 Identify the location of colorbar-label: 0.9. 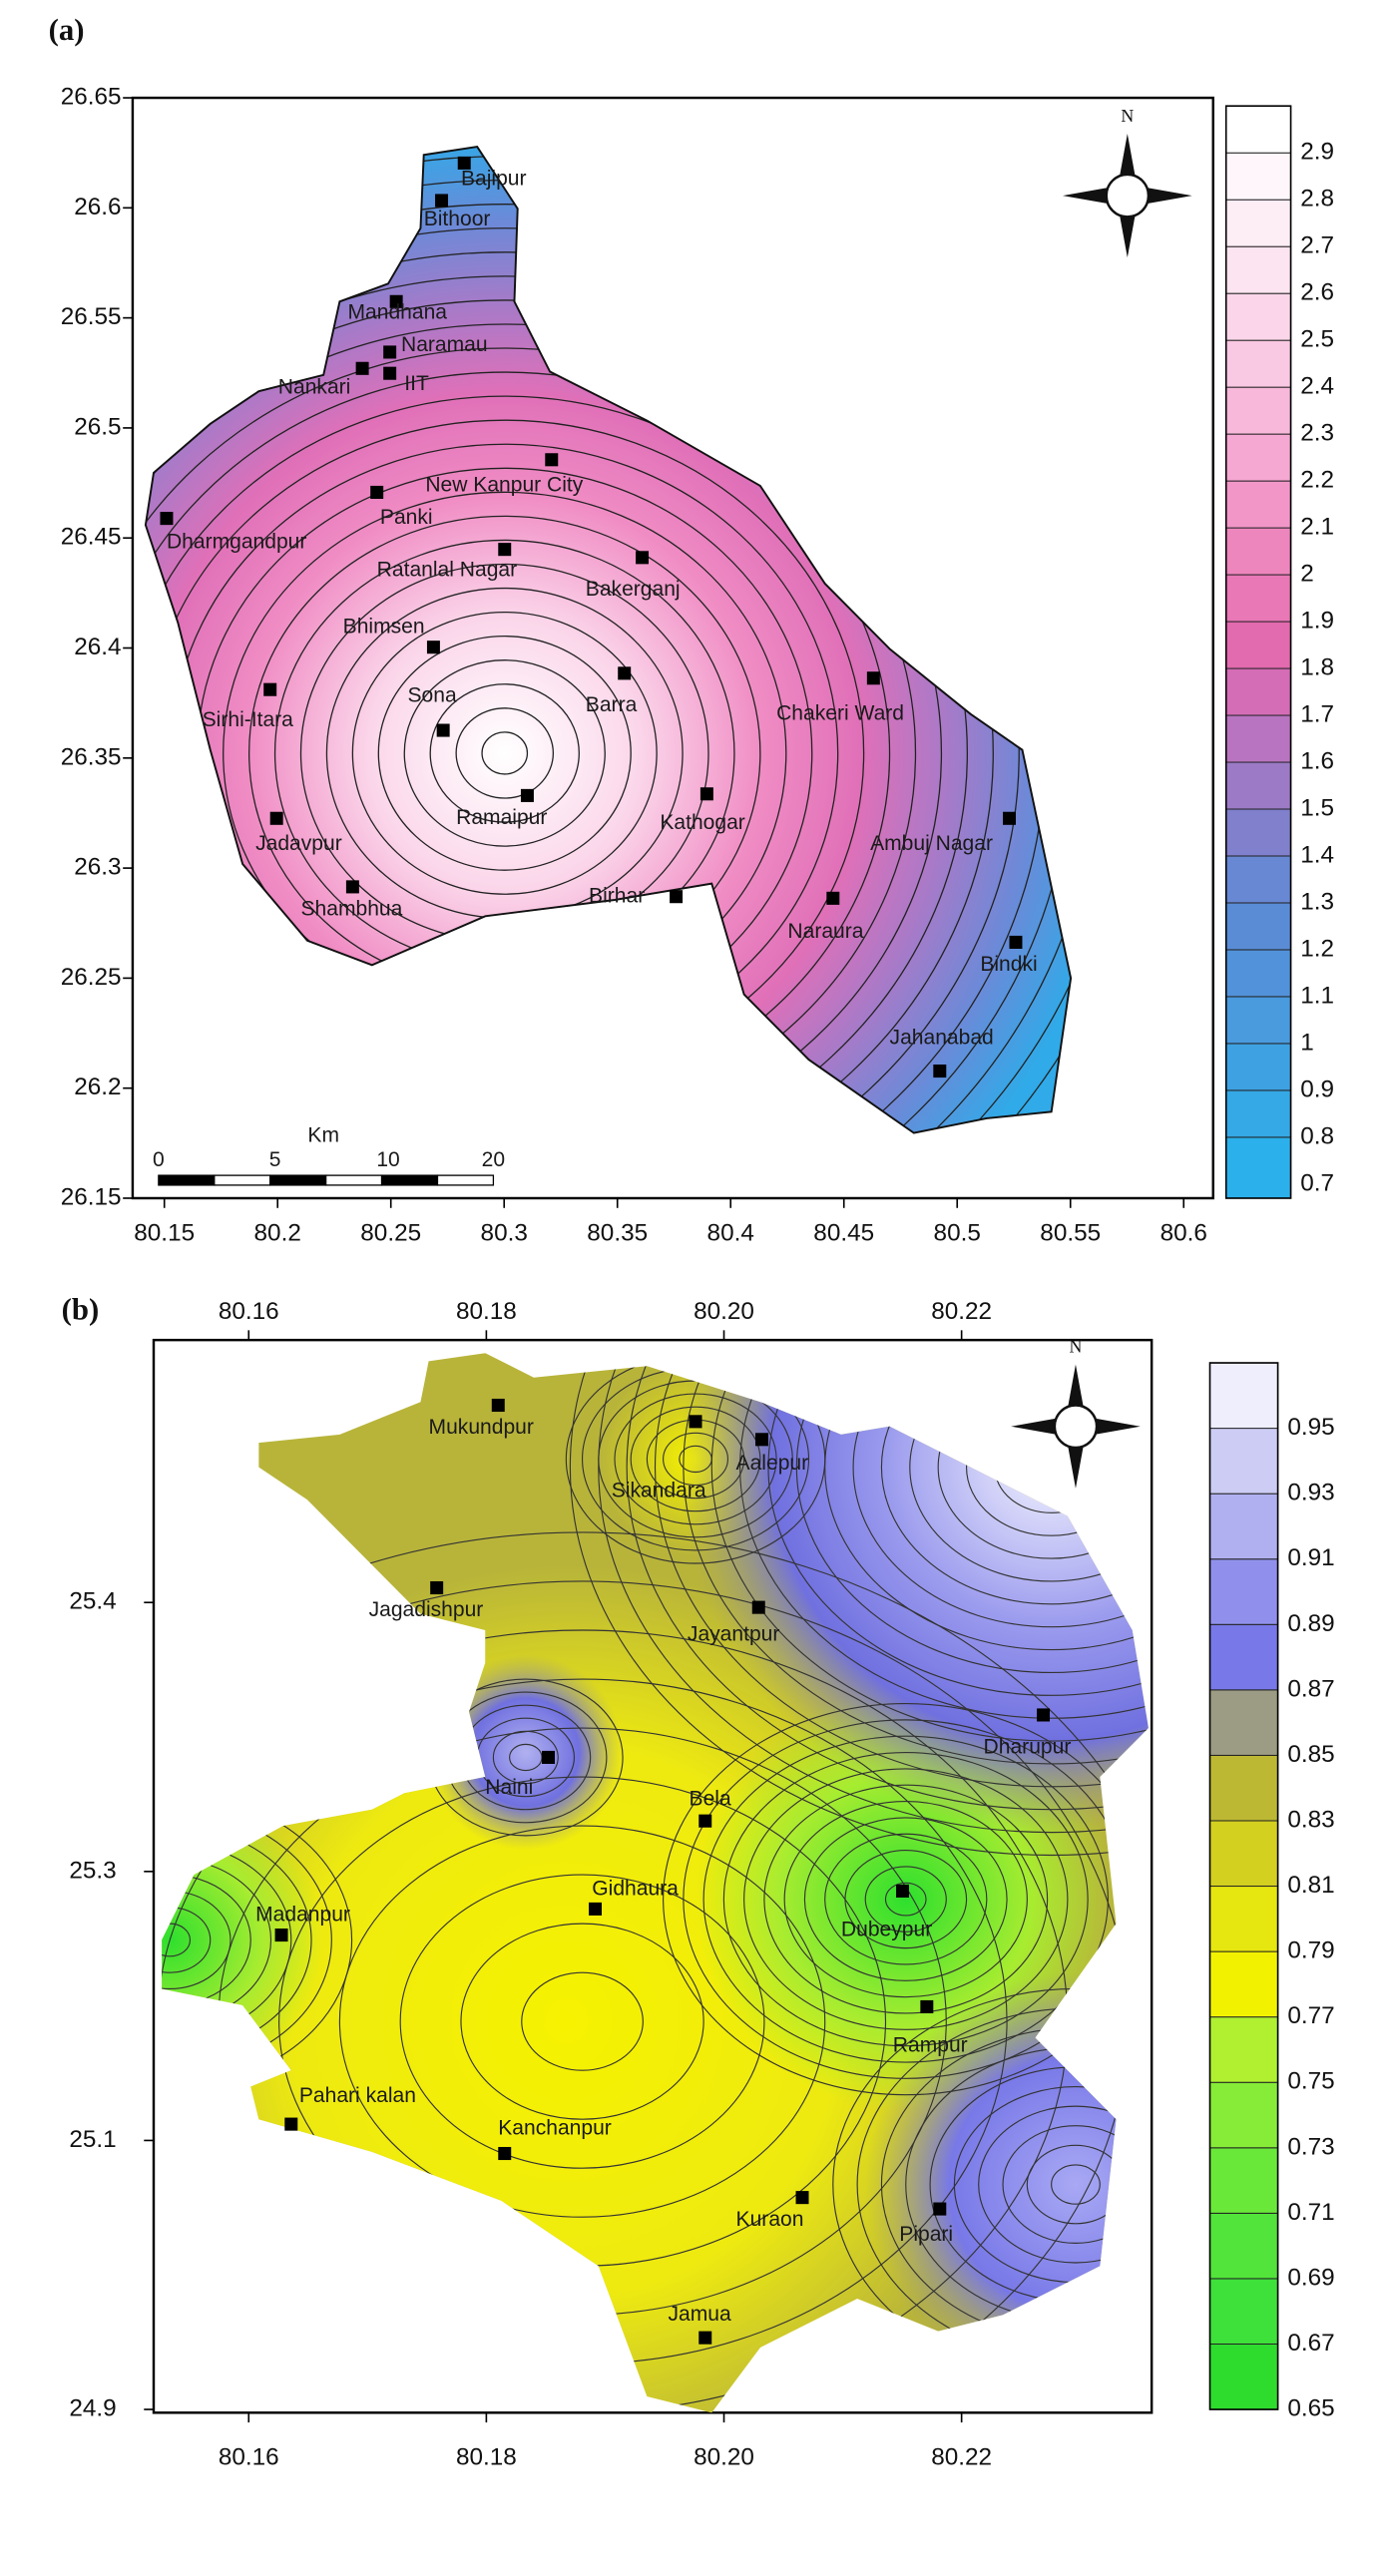
(1317, 1088).